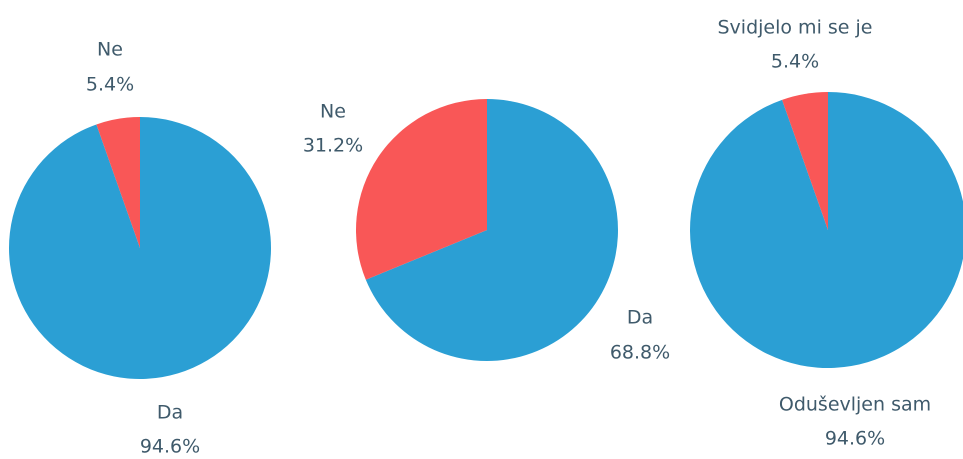 This screenshot has width=963, height=459. Describe the element at coordinates (333, 146) in the screenshot. I see `slice-value: 31.2%` at that location.